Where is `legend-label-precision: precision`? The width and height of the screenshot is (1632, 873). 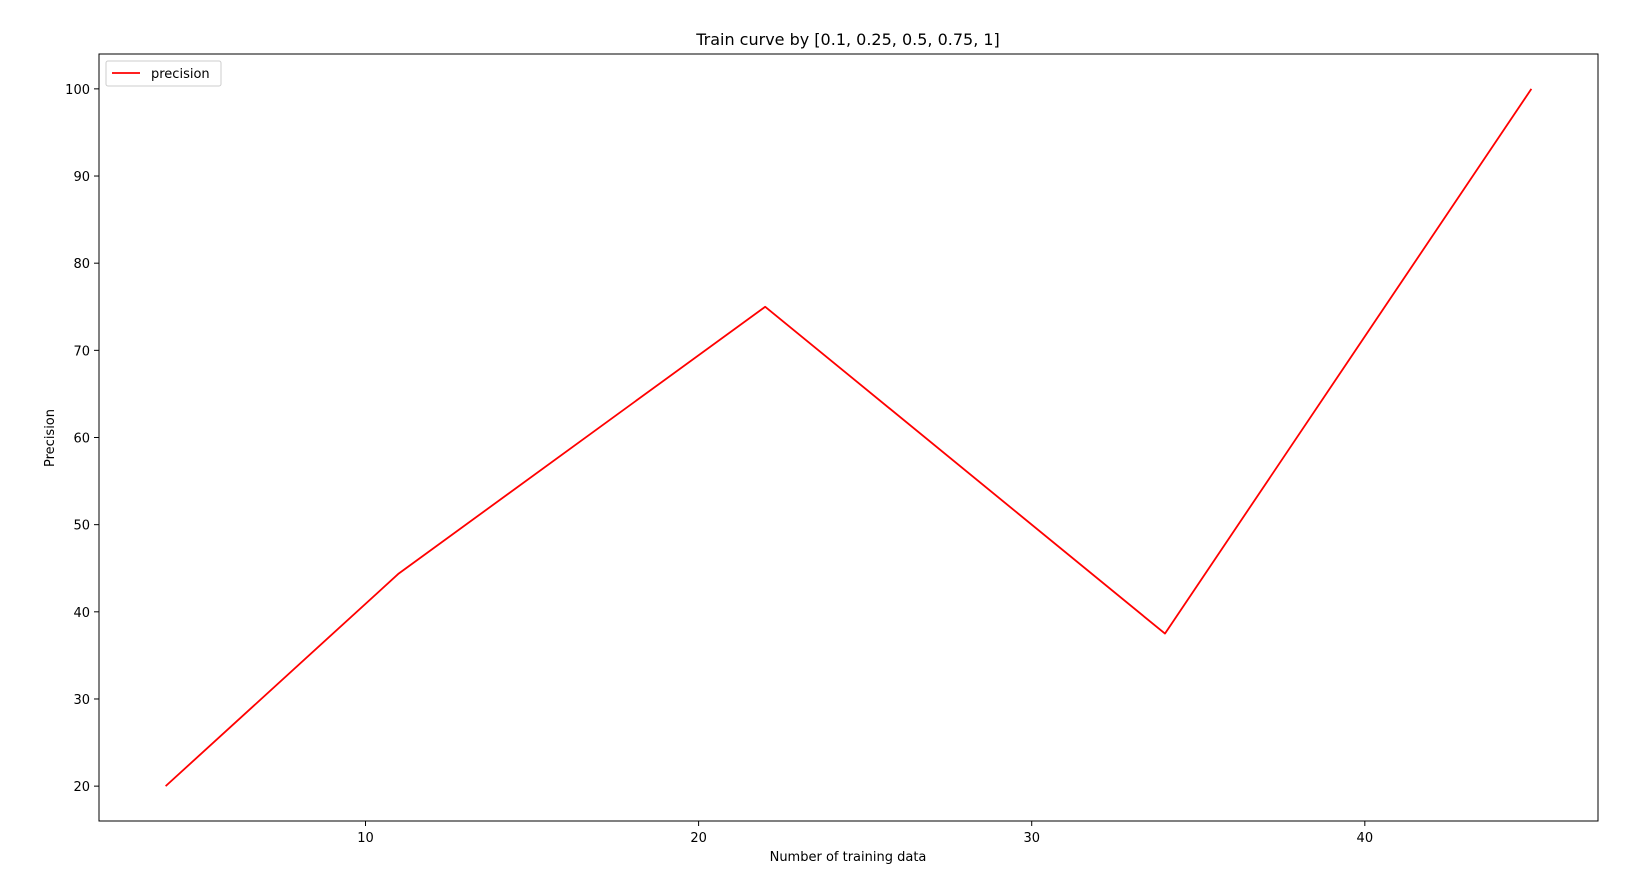
legend-label-precision: precision is located at coordinates (180, 74).